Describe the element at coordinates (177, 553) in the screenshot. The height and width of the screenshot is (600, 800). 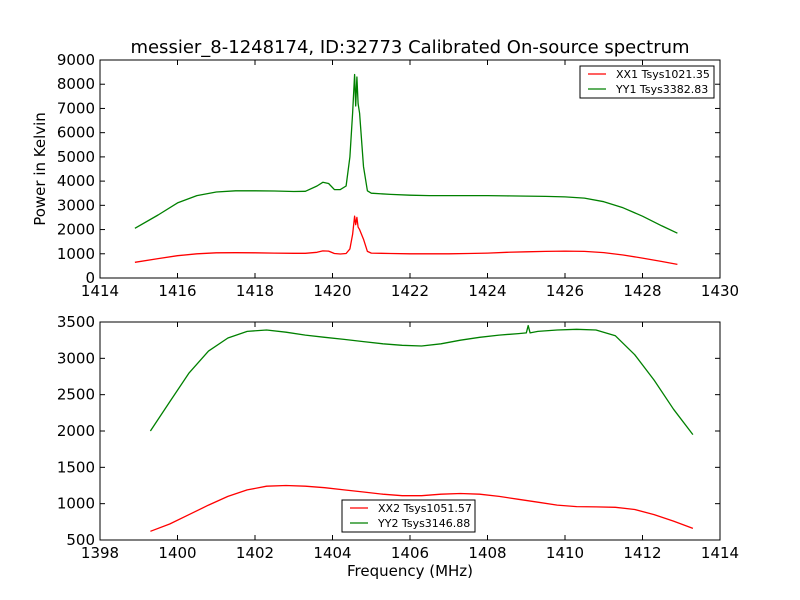
I see `bottom-x-tick-label: 1400` at that location.